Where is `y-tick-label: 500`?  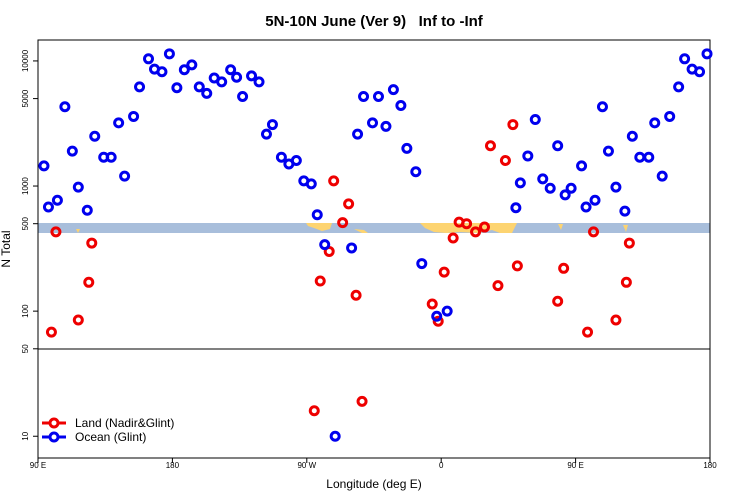
y-tick-label: 500 is located at coordinates (25, 223).